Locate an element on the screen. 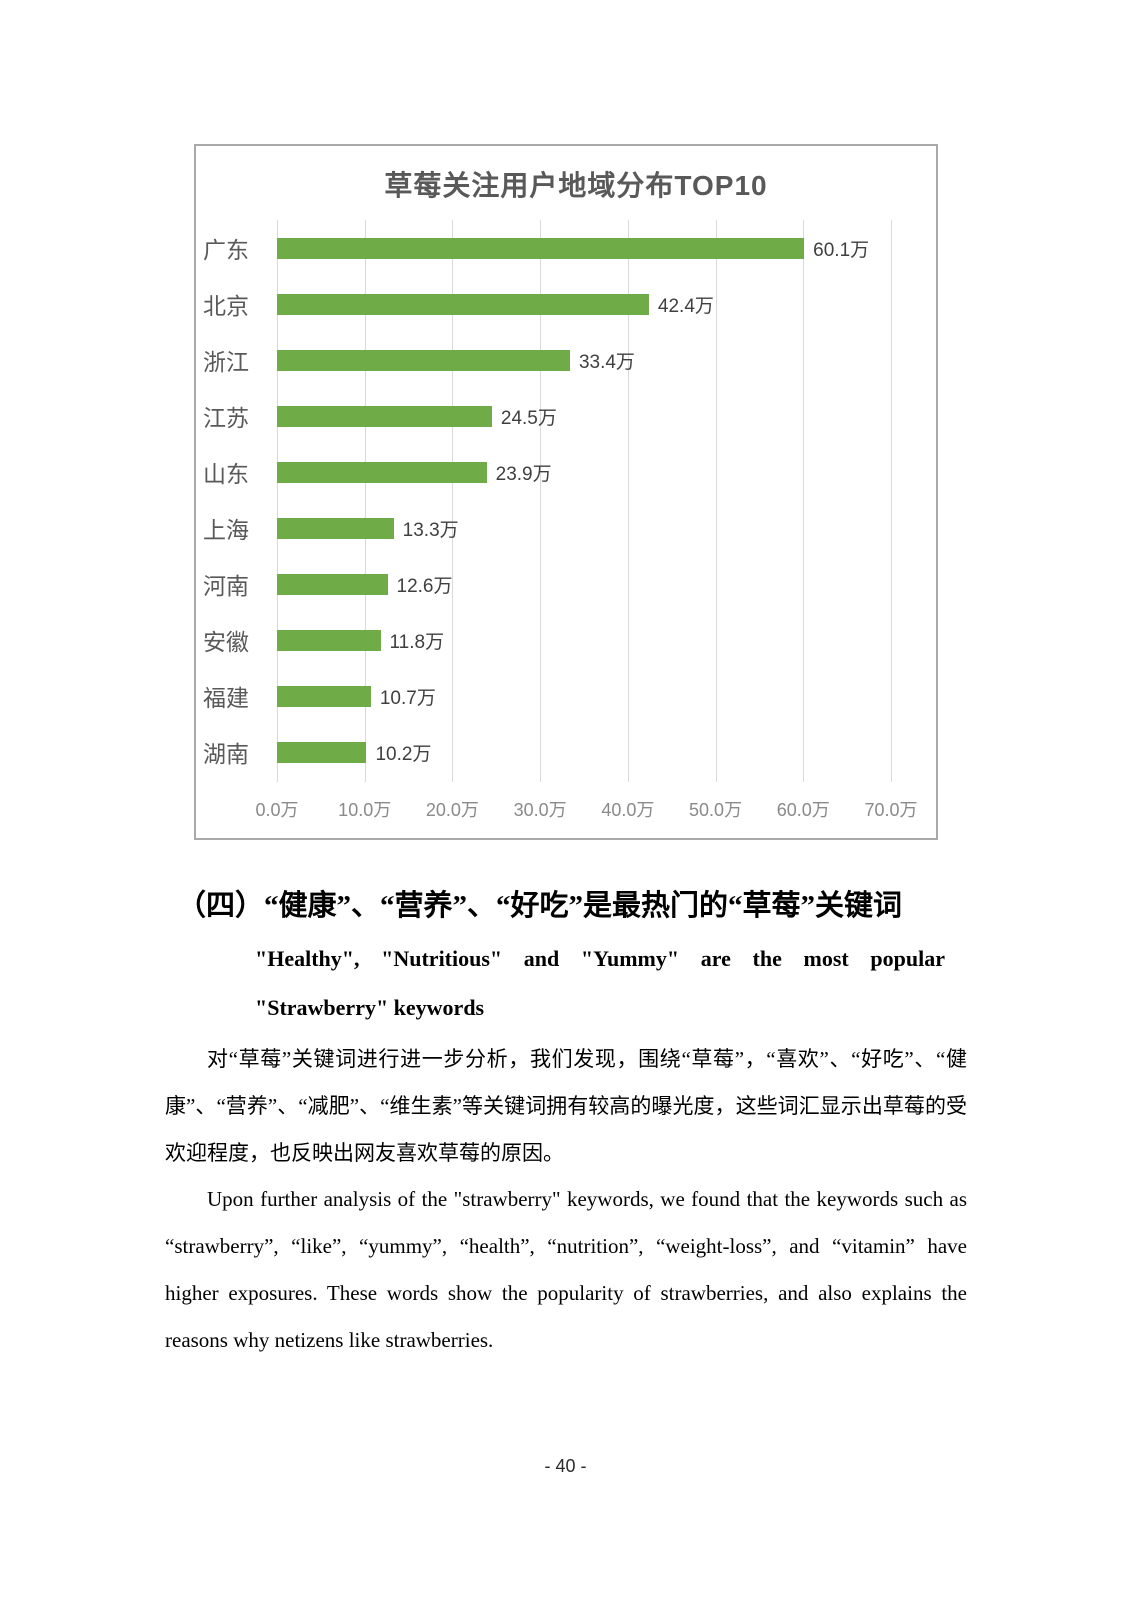  x-tick-label: 10.0万 is located at coordinates (365, 810).